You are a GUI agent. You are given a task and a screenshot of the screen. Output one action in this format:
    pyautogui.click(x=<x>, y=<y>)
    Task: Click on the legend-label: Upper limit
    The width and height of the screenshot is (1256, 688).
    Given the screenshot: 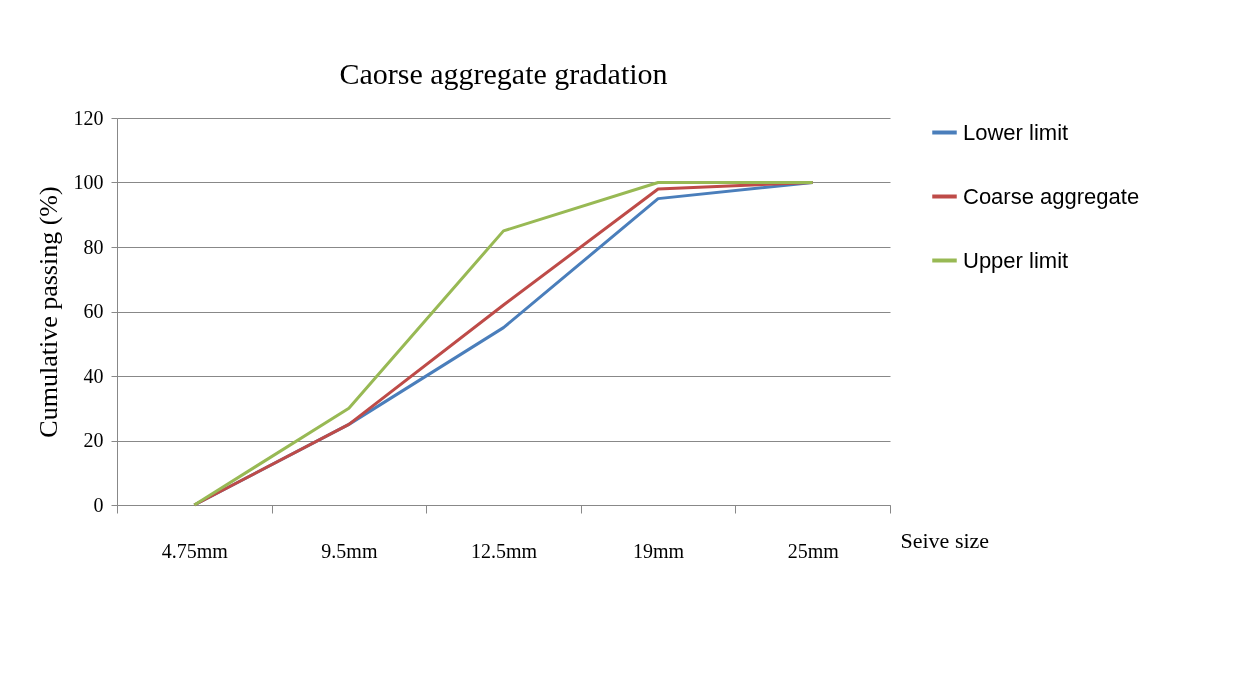 What is the action you would take?
    pyautogui.click(x=1016, y=260)
    